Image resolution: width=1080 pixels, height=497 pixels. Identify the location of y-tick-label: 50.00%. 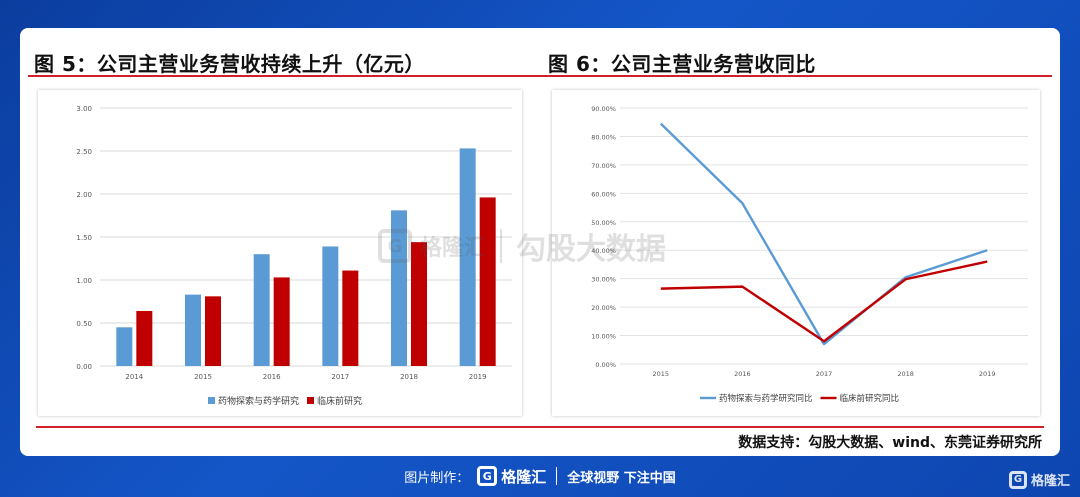
(603, 223).